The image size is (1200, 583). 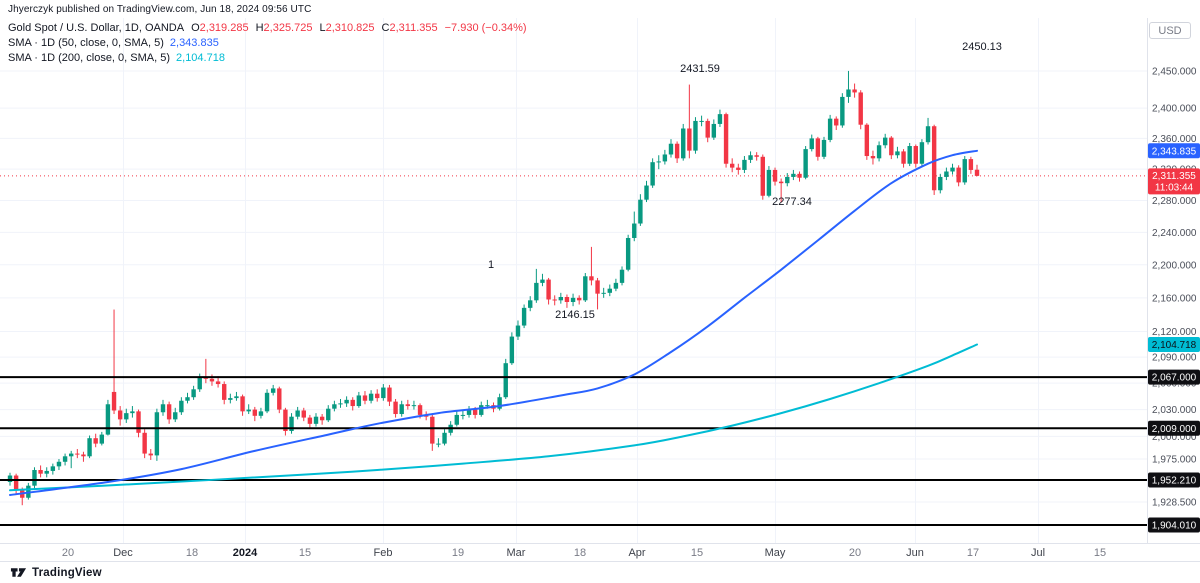 I want to click on change-value: −7.930 (−0.34%), so click(x=485, y=28).